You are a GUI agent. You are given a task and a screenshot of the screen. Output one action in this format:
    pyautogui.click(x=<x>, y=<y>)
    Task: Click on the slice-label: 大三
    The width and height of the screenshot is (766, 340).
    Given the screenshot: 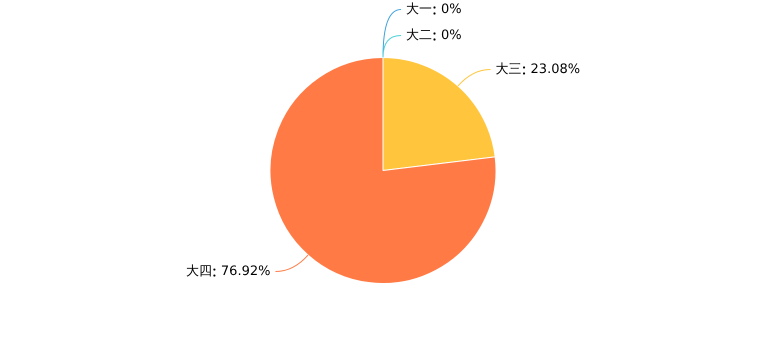 What is the action you would take?
    pyautogui.click(x=509, y=69)
    